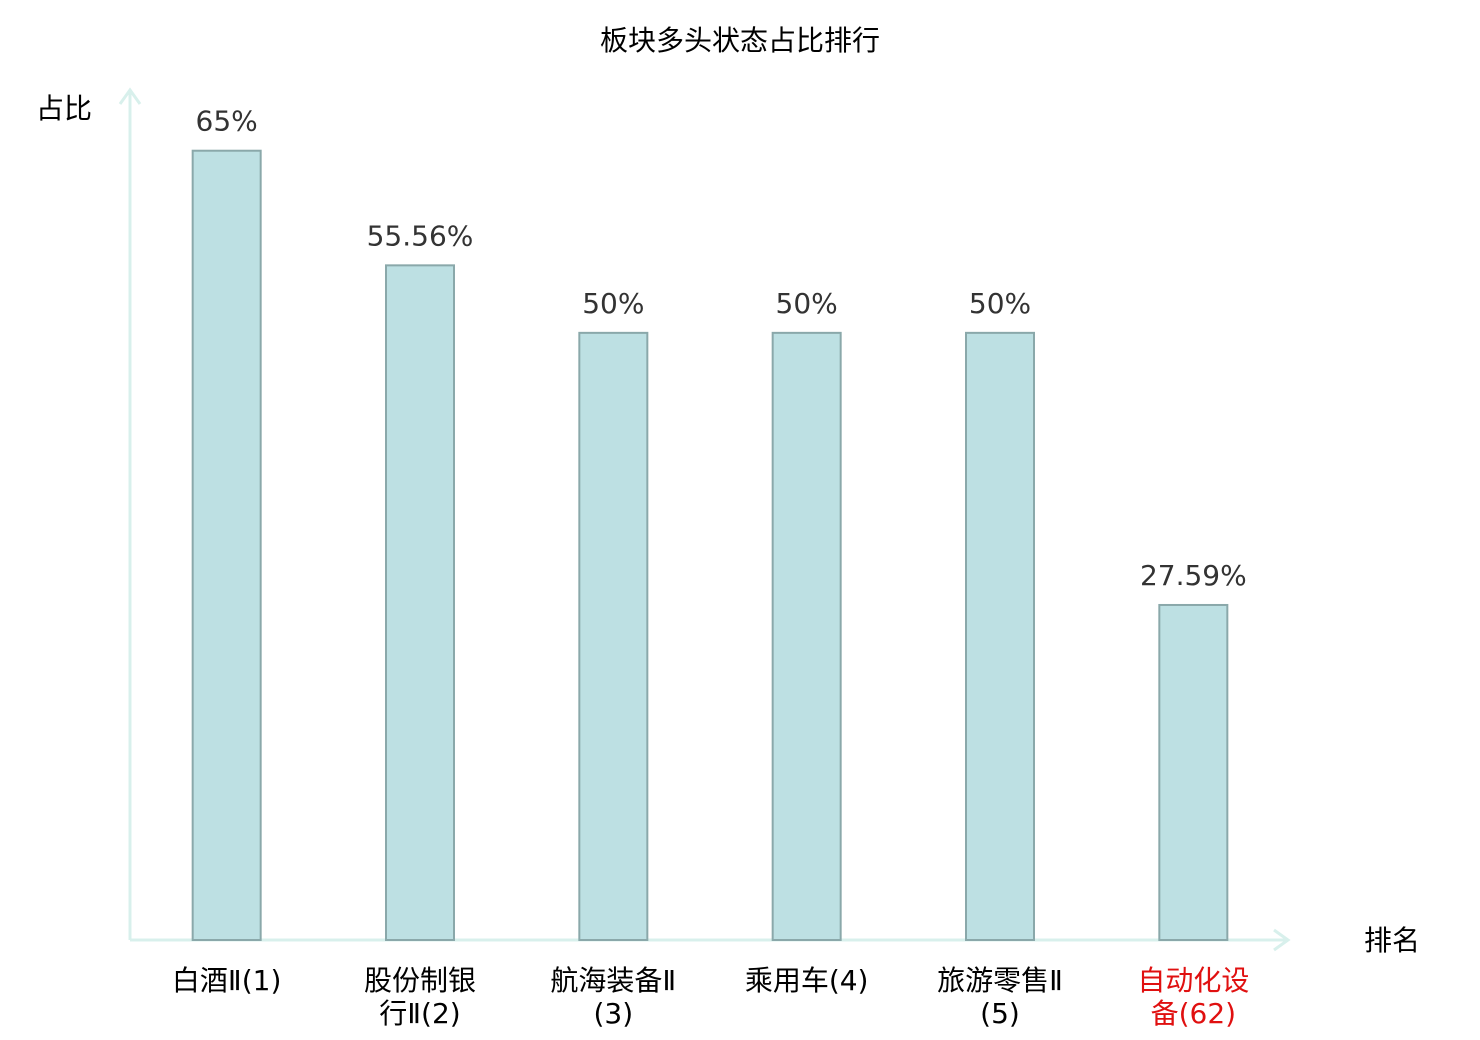  Describe the element at coordinates (130, 96) in the screenshot. I see `y-arrow` at that location.